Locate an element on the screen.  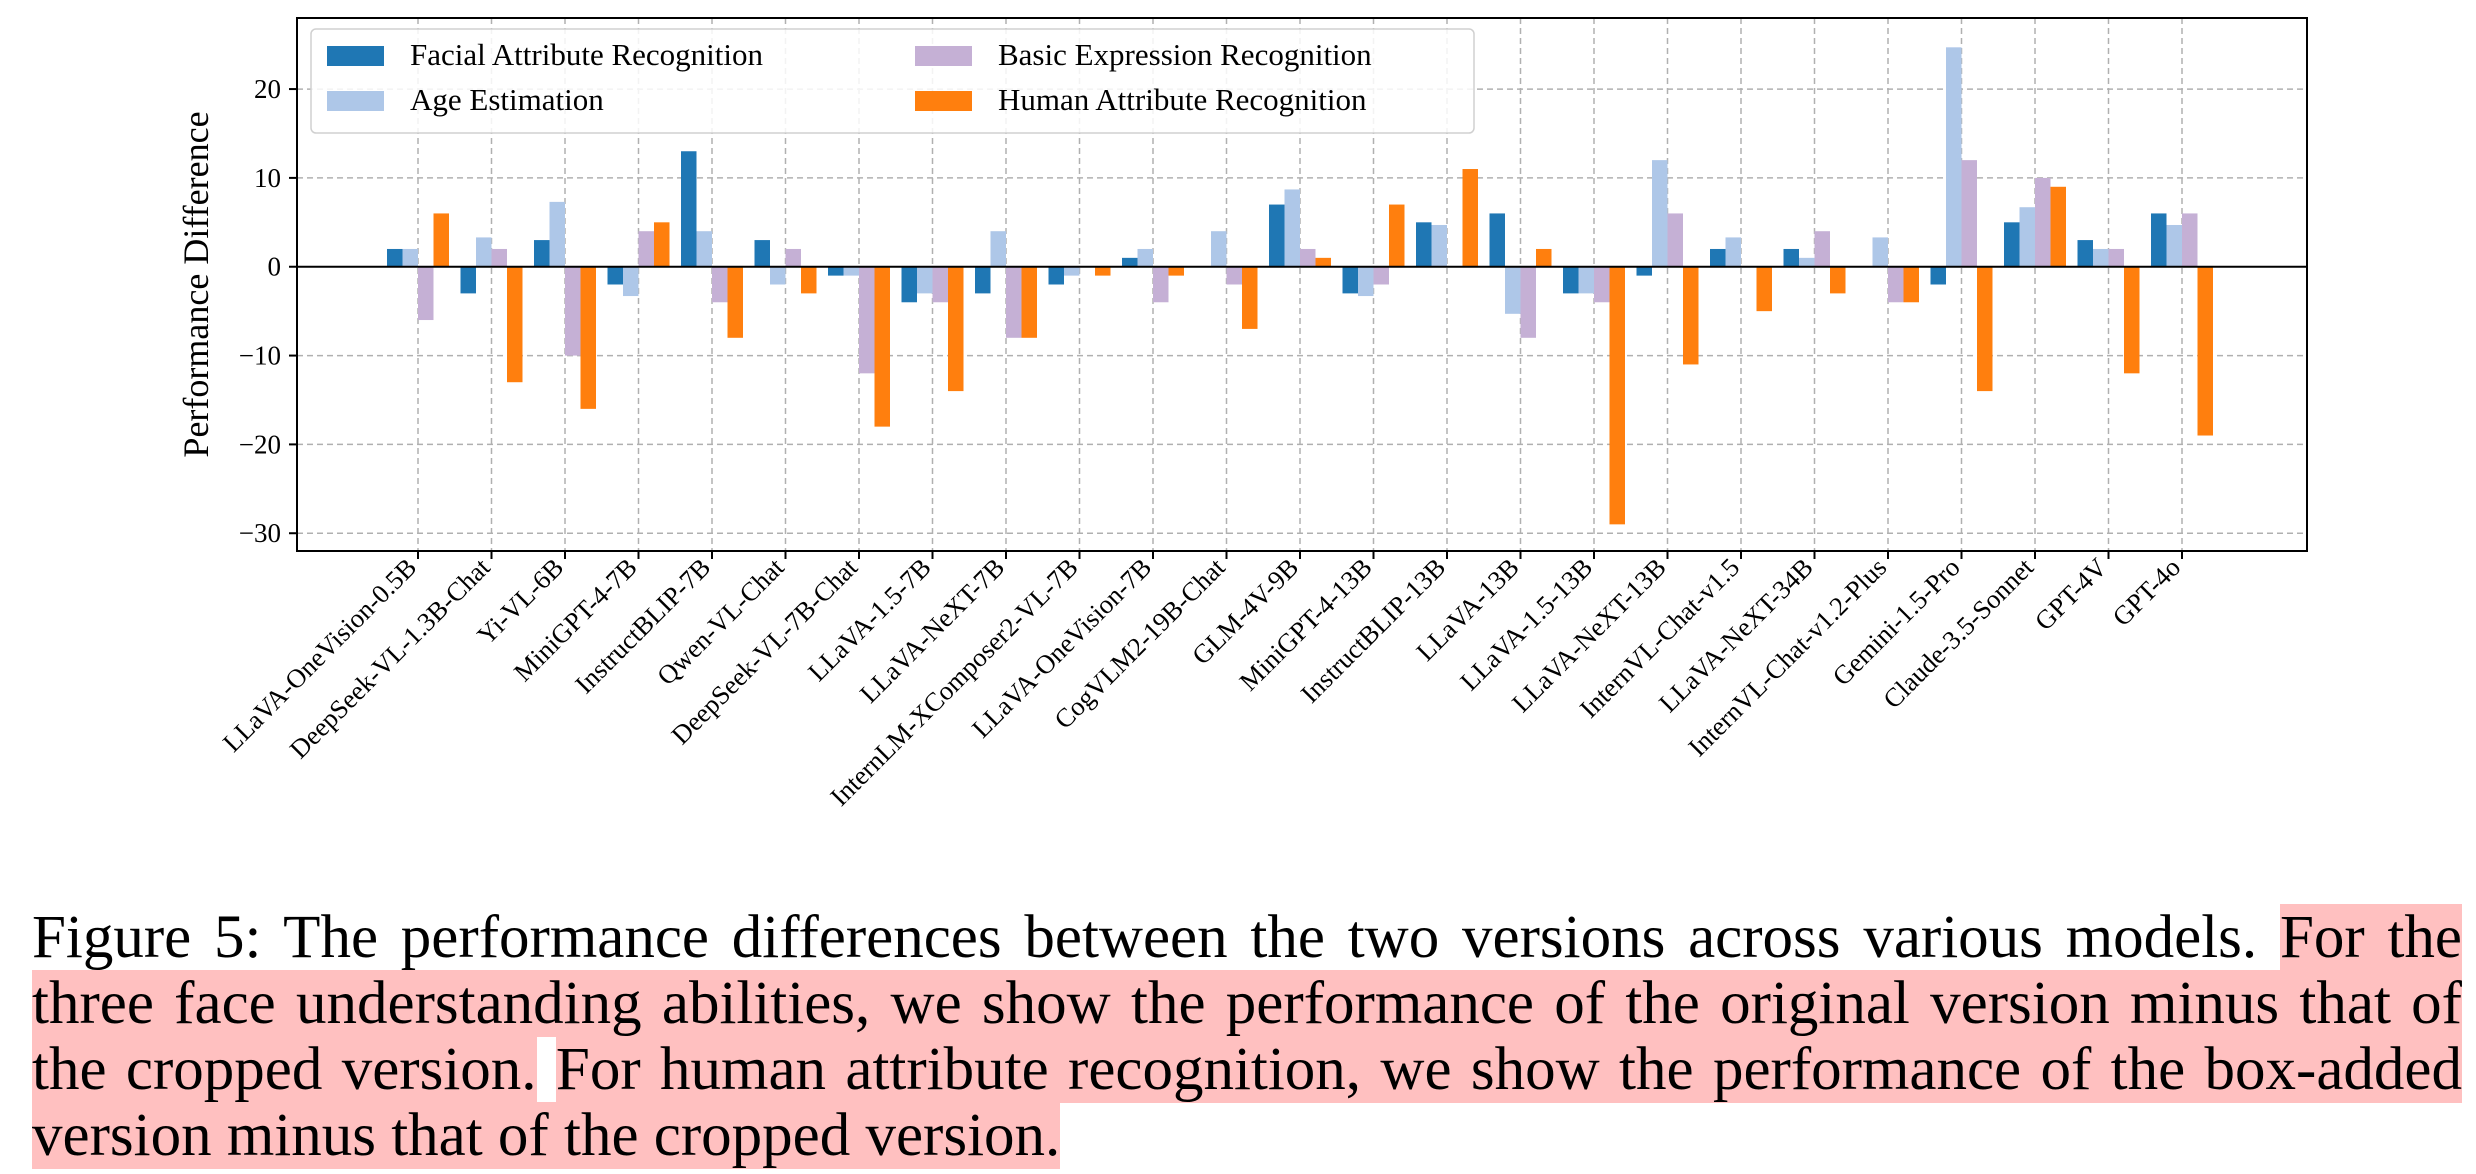
y-tick-label: 20 is located at coordinates (267, 89).